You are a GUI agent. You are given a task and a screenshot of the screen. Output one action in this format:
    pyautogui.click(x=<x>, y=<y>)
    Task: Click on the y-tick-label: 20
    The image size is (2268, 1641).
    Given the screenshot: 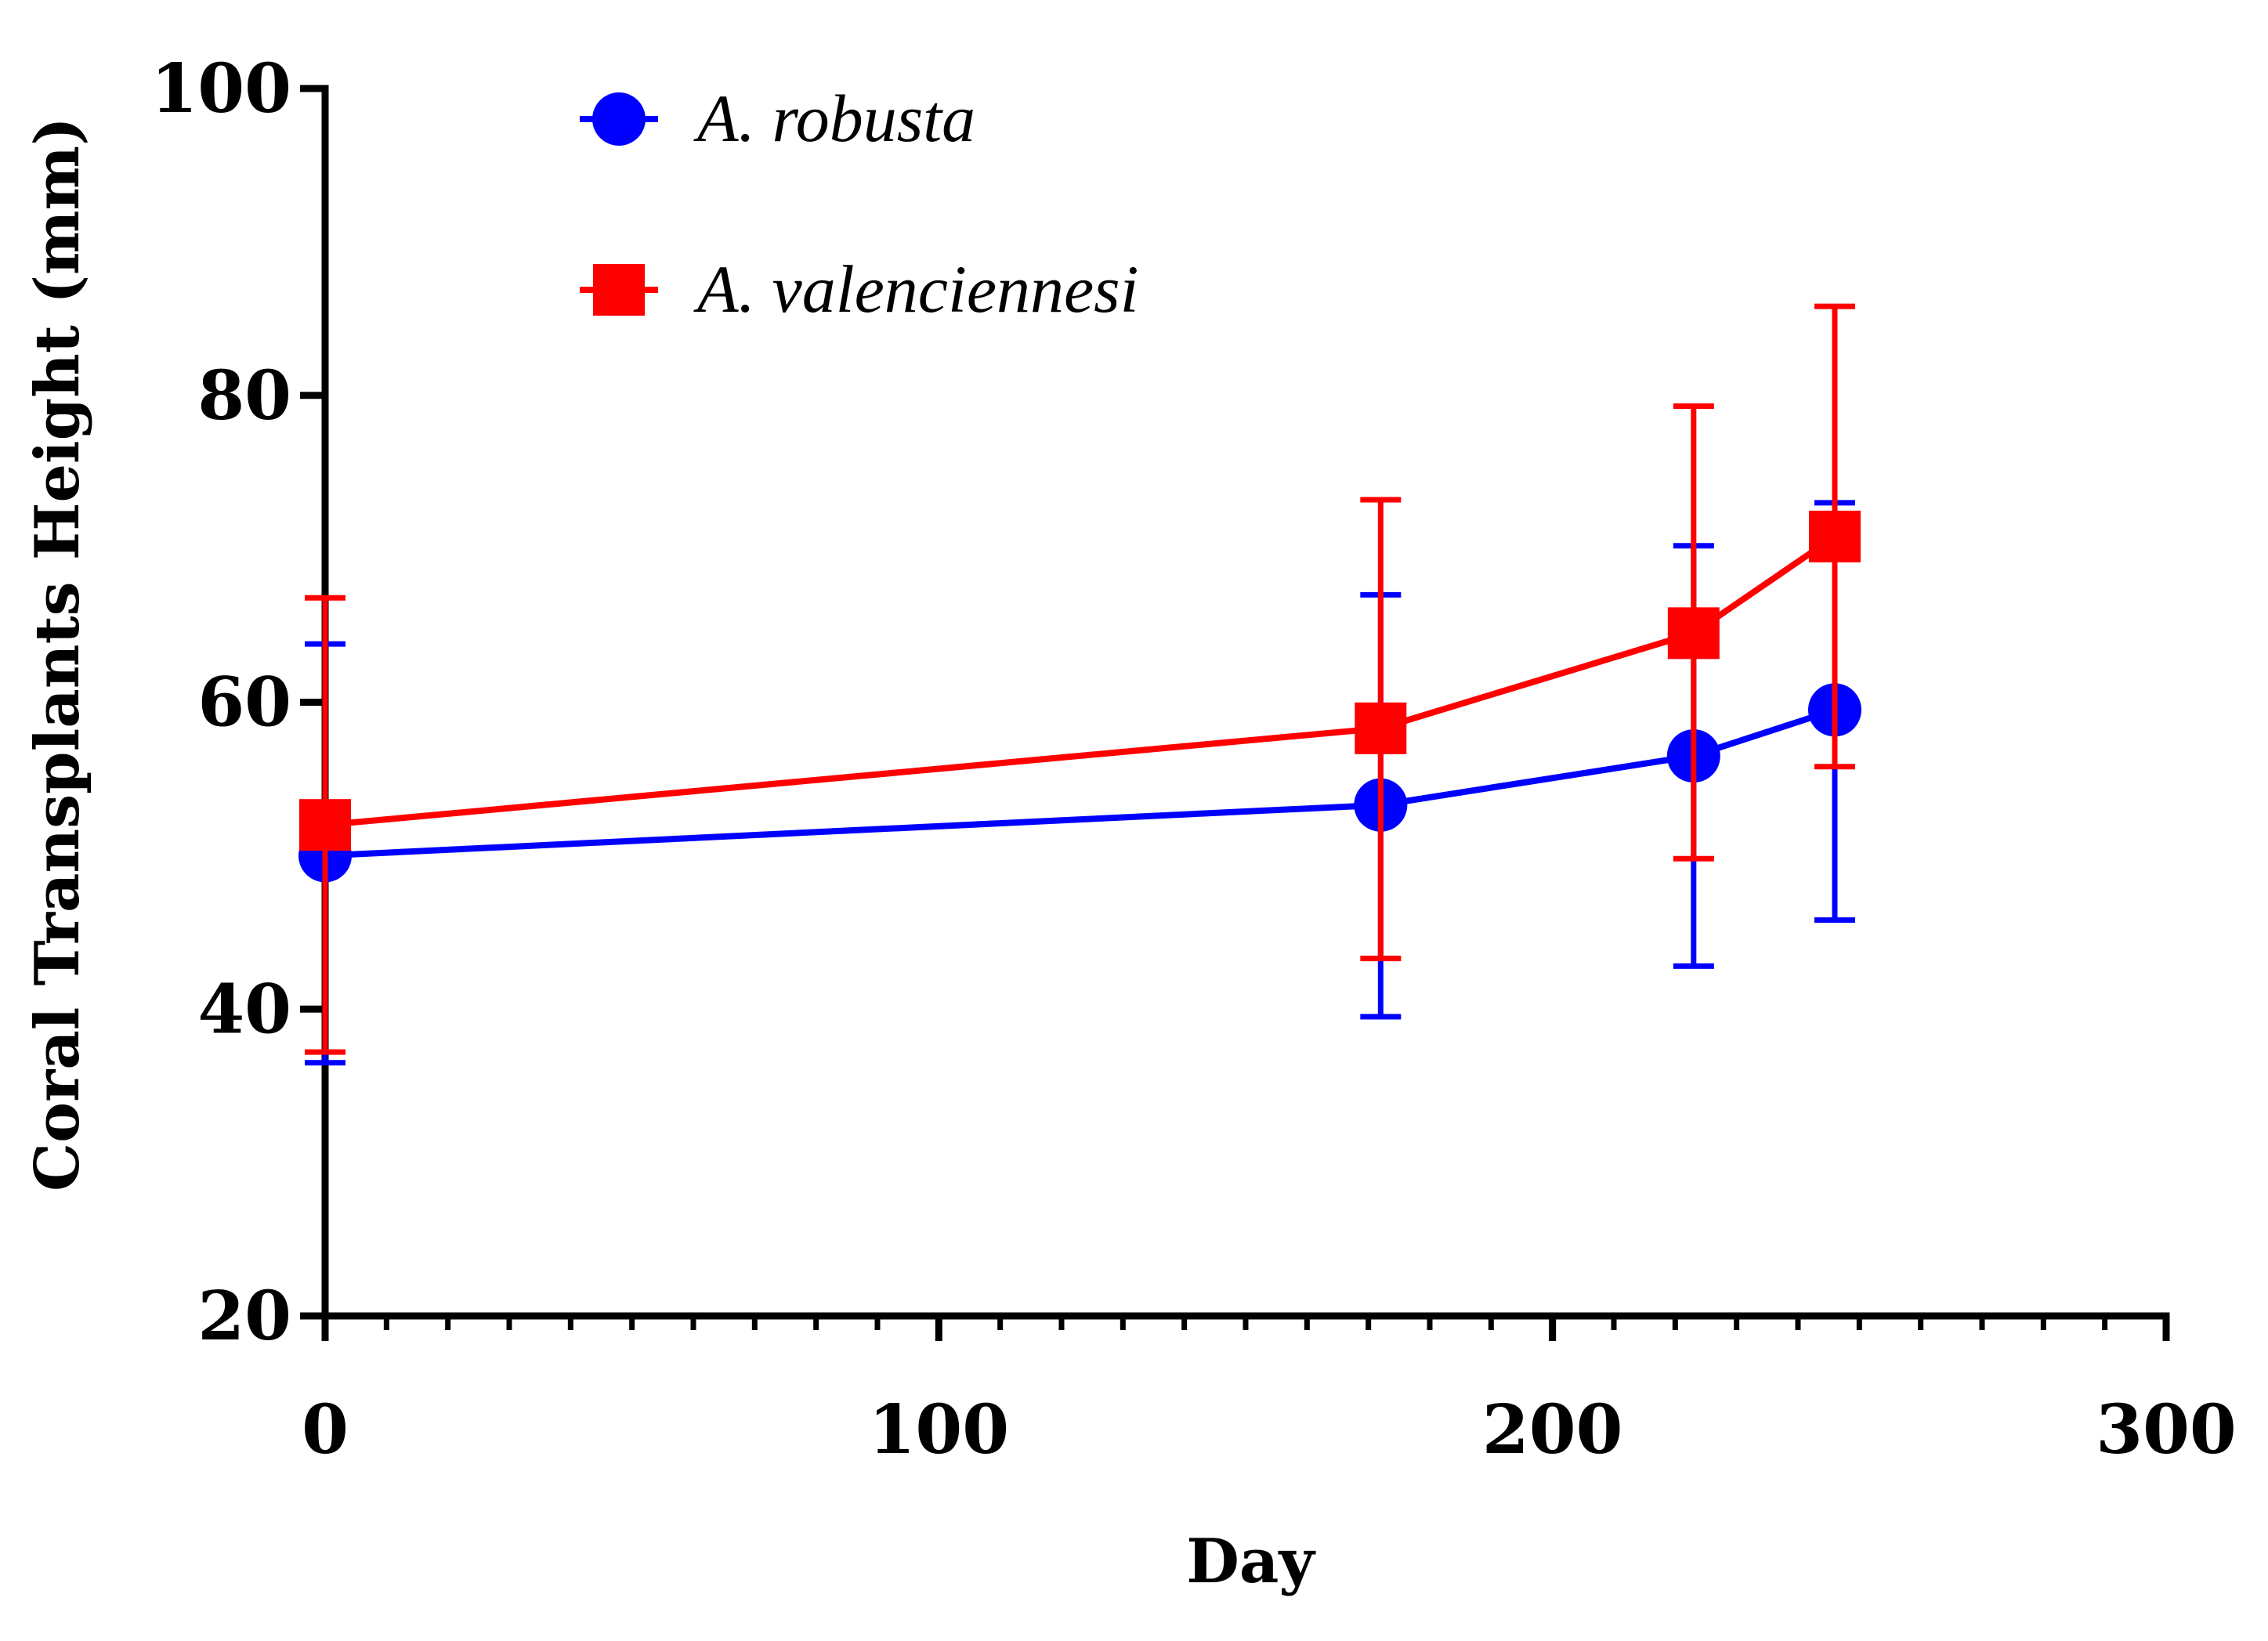 What is the action you would take?
    pyautogui.click(x=244, y=1317)
    